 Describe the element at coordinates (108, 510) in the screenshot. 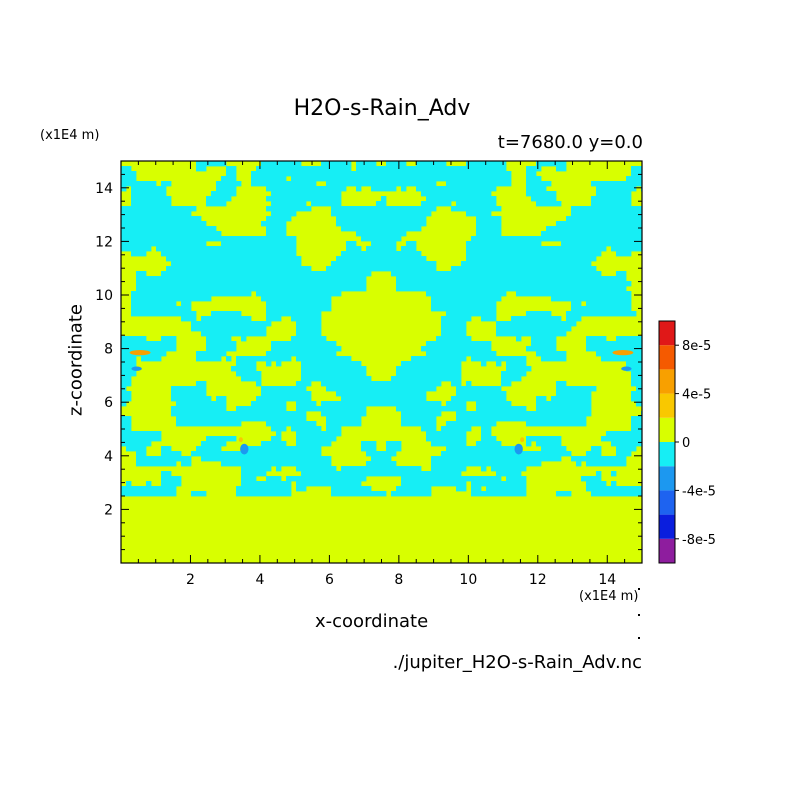

I see `y-tick-label: 2` at that location.